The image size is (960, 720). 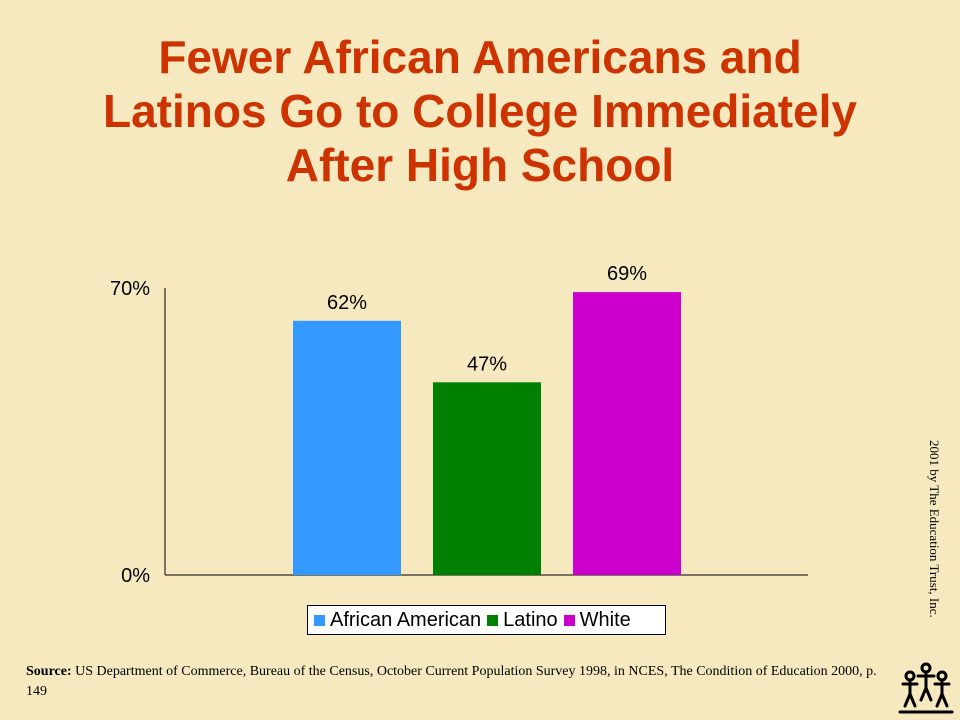 What do you see at coordinates (406, 619) in the screenshot?
I see `legend-label: African American` at bounding box center [406, 619].